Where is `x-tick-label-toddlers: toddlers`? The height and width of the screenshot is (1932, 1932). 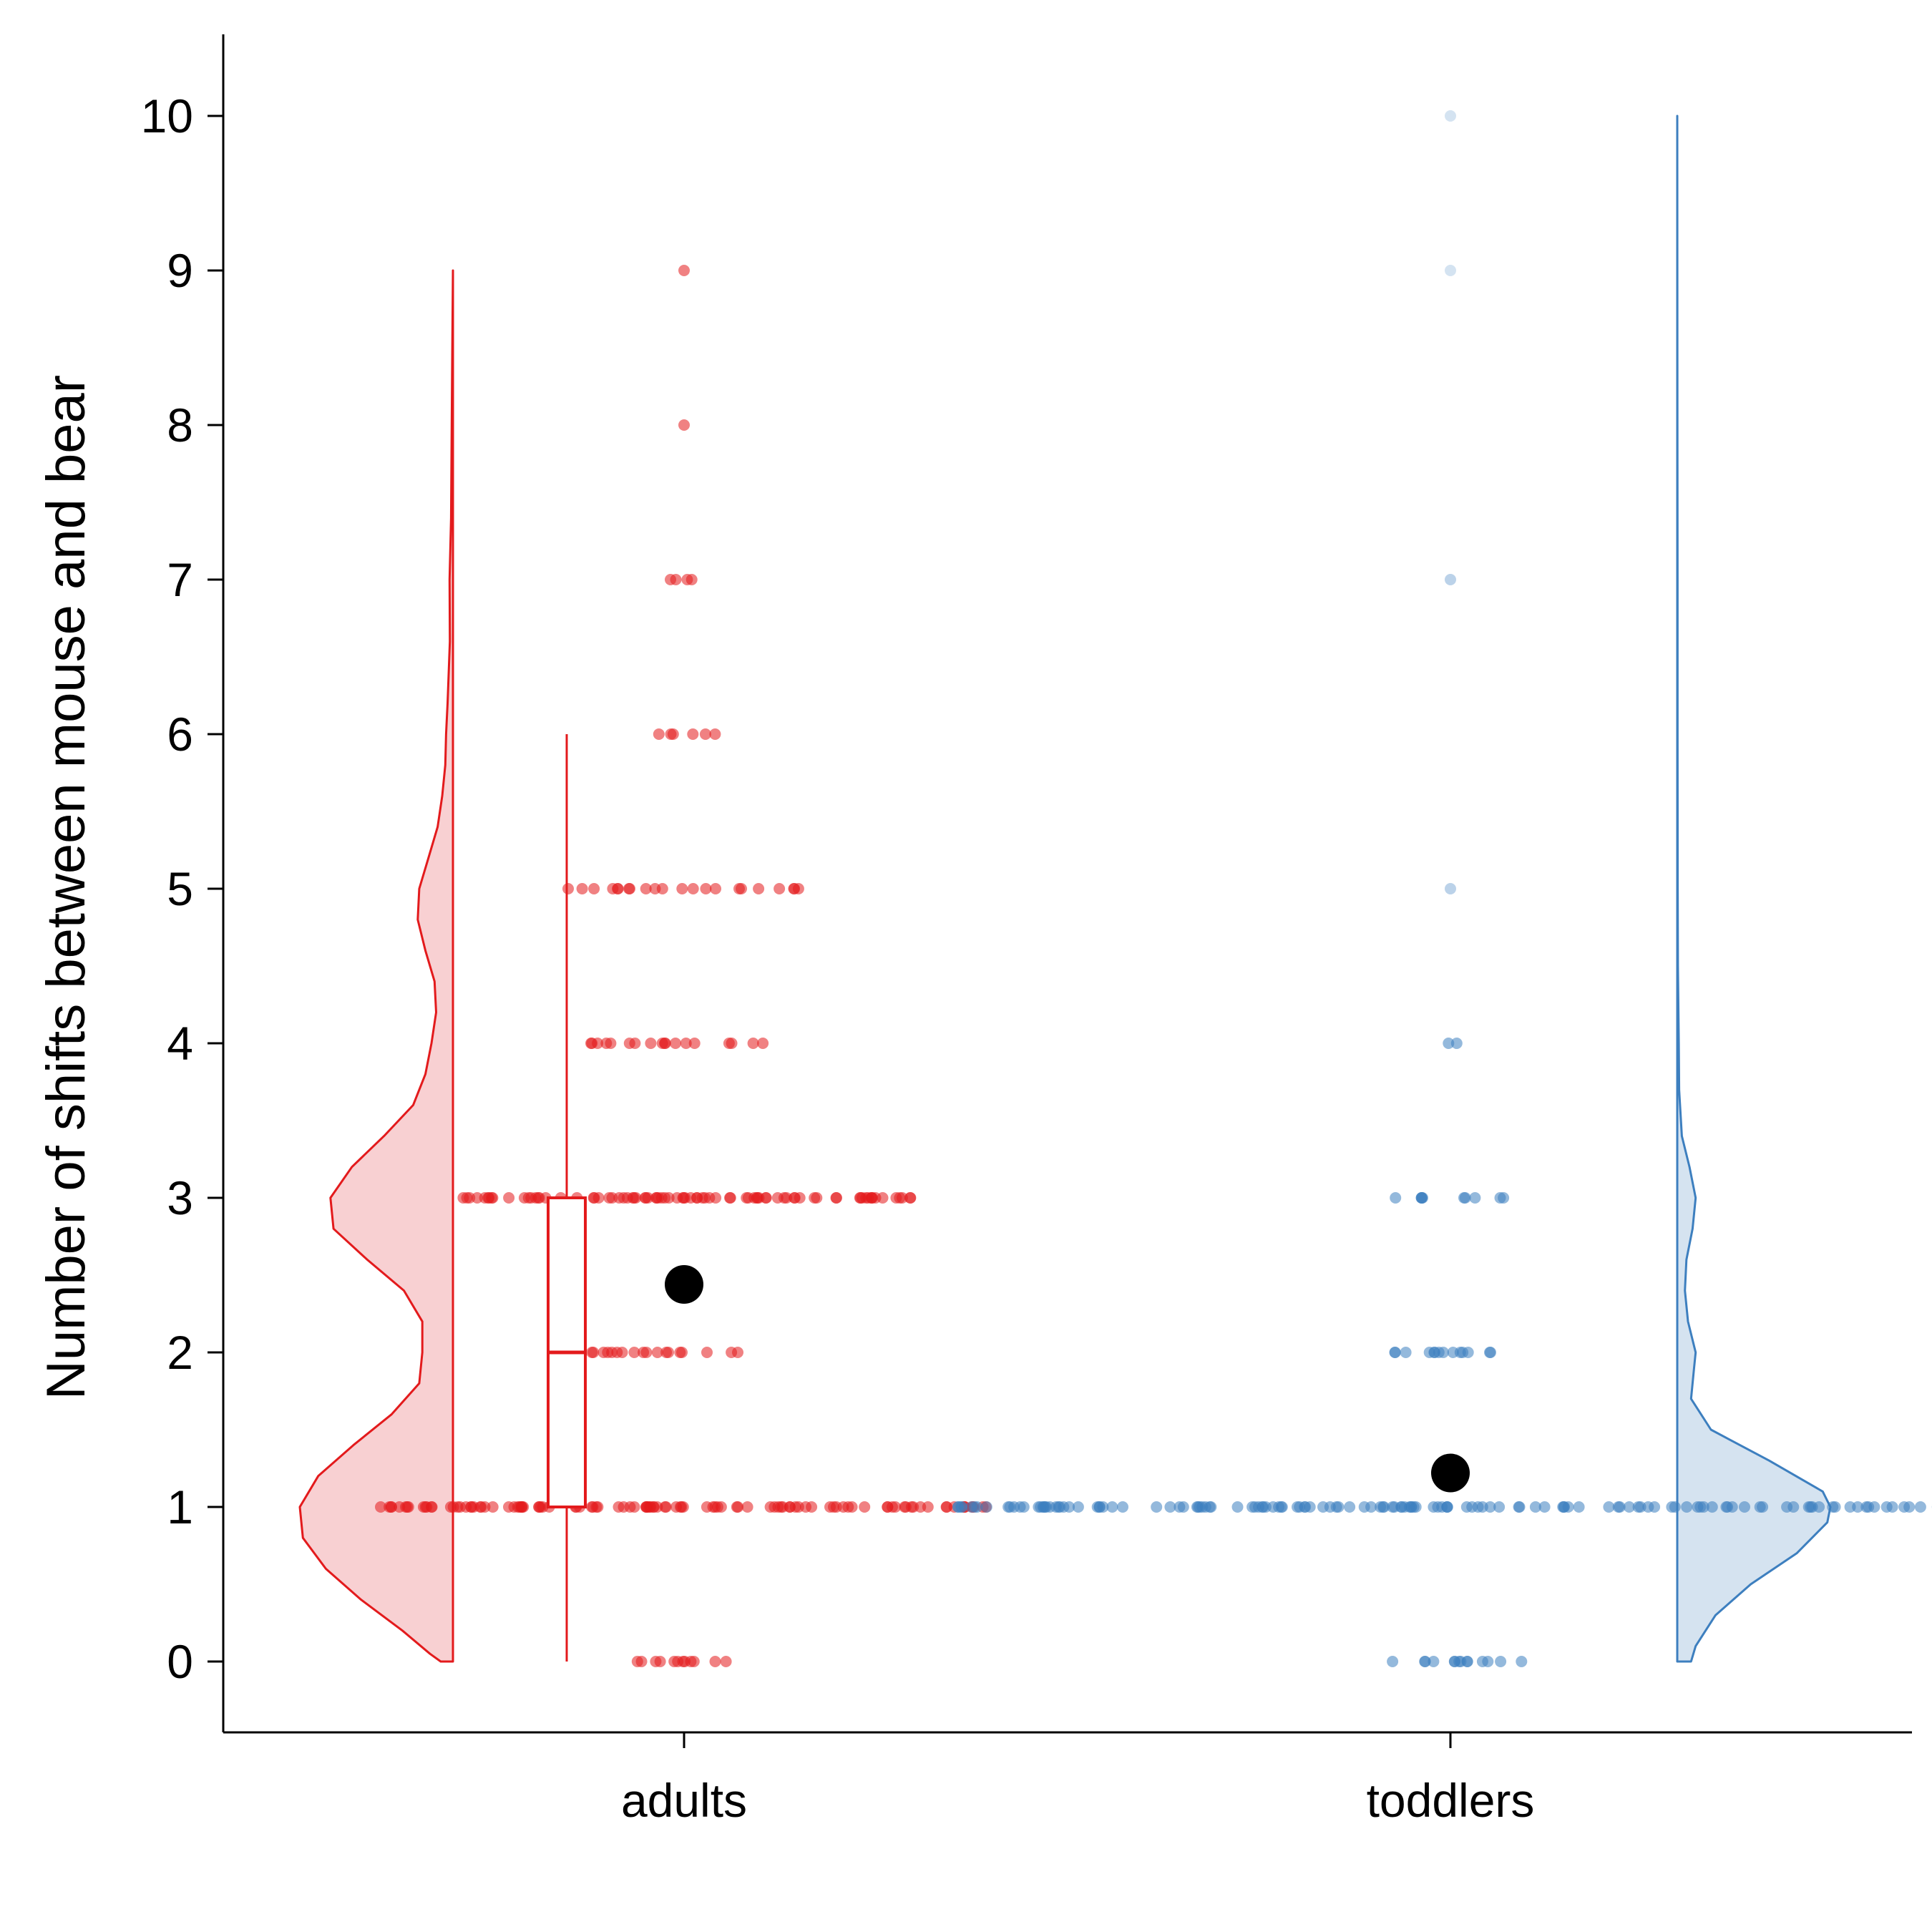
x-tick-label-toddlers: toddlers is located at coordinates (1451, 1800).